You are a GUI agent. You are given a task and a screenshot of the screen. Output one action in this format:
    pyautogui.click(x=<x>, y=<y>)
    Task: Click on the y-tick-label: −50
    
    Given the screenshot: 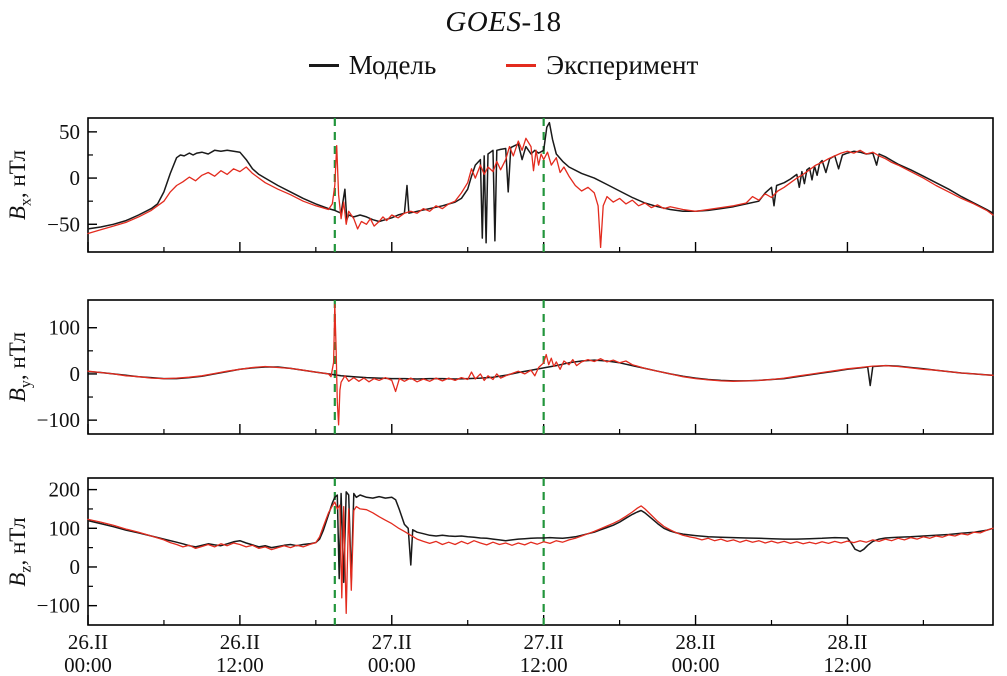 What is the action you would take?
    pyautogui.click(x=63, y=224)
    